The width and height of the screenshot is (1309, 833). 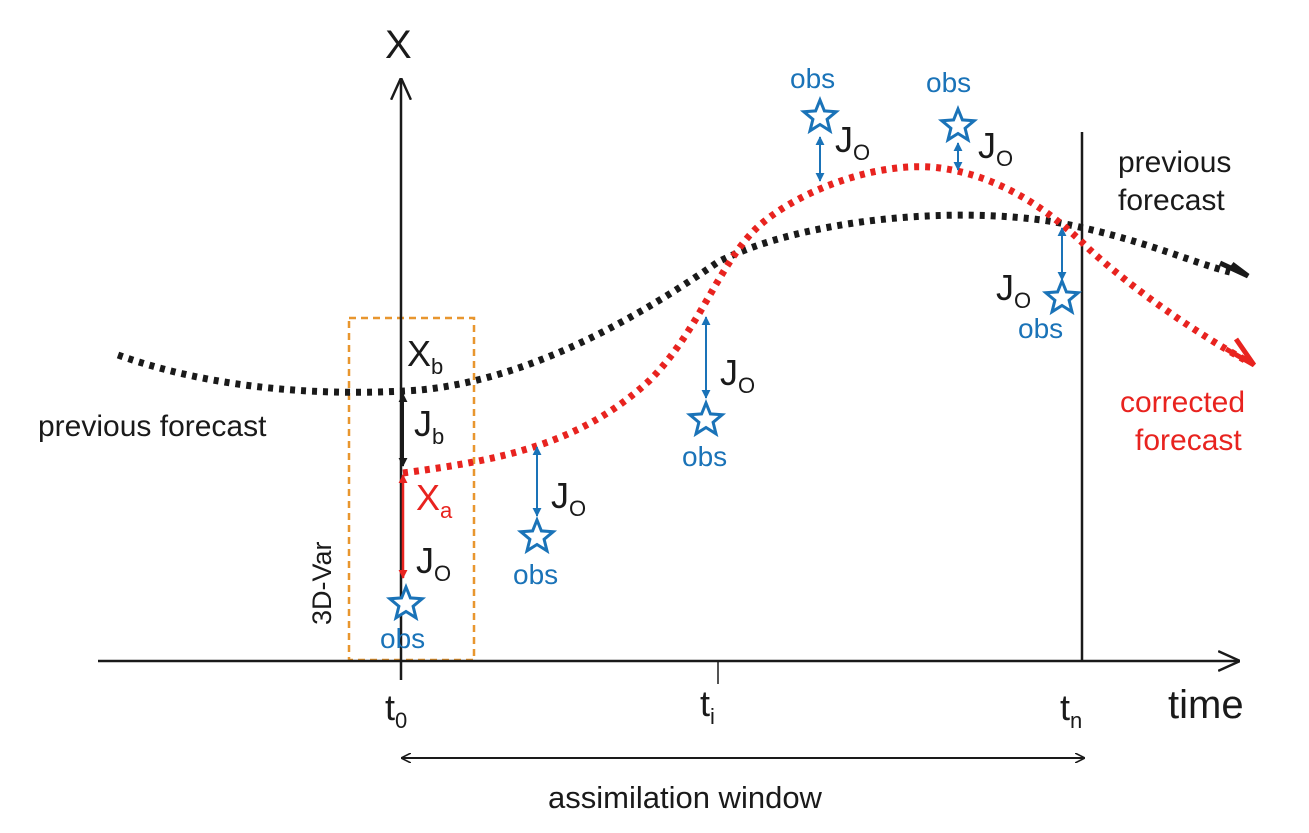 I want to click on jo-label-1: JO, so click(x=568, y=498).